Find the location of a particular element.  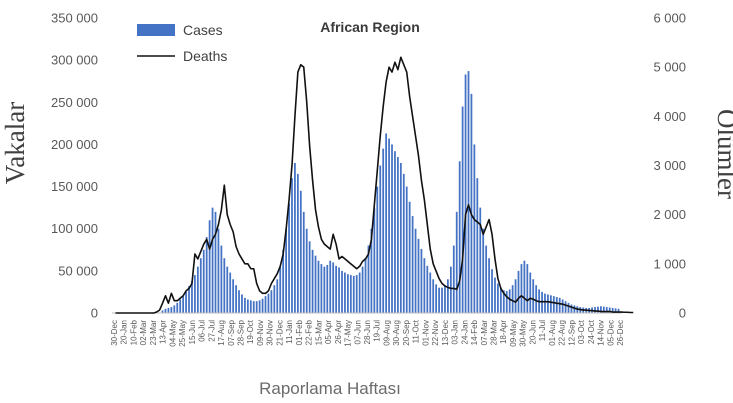

y-left-tick-label: 100 000 is located at coordinates (74, 228).